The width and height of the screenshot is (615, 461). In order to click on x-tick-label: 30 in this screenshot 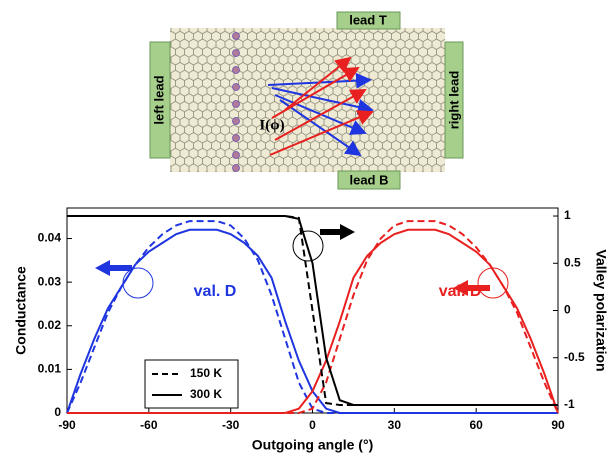, I will do `click(395, 425)`.